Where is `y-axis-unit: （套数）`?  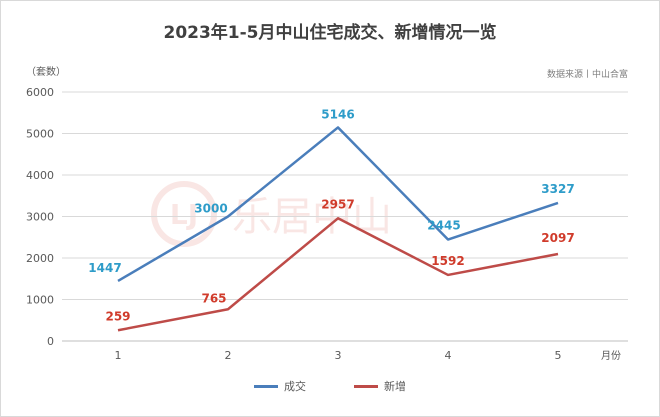 y-axis-unit: （套数） is located at coordinates (46, 72).